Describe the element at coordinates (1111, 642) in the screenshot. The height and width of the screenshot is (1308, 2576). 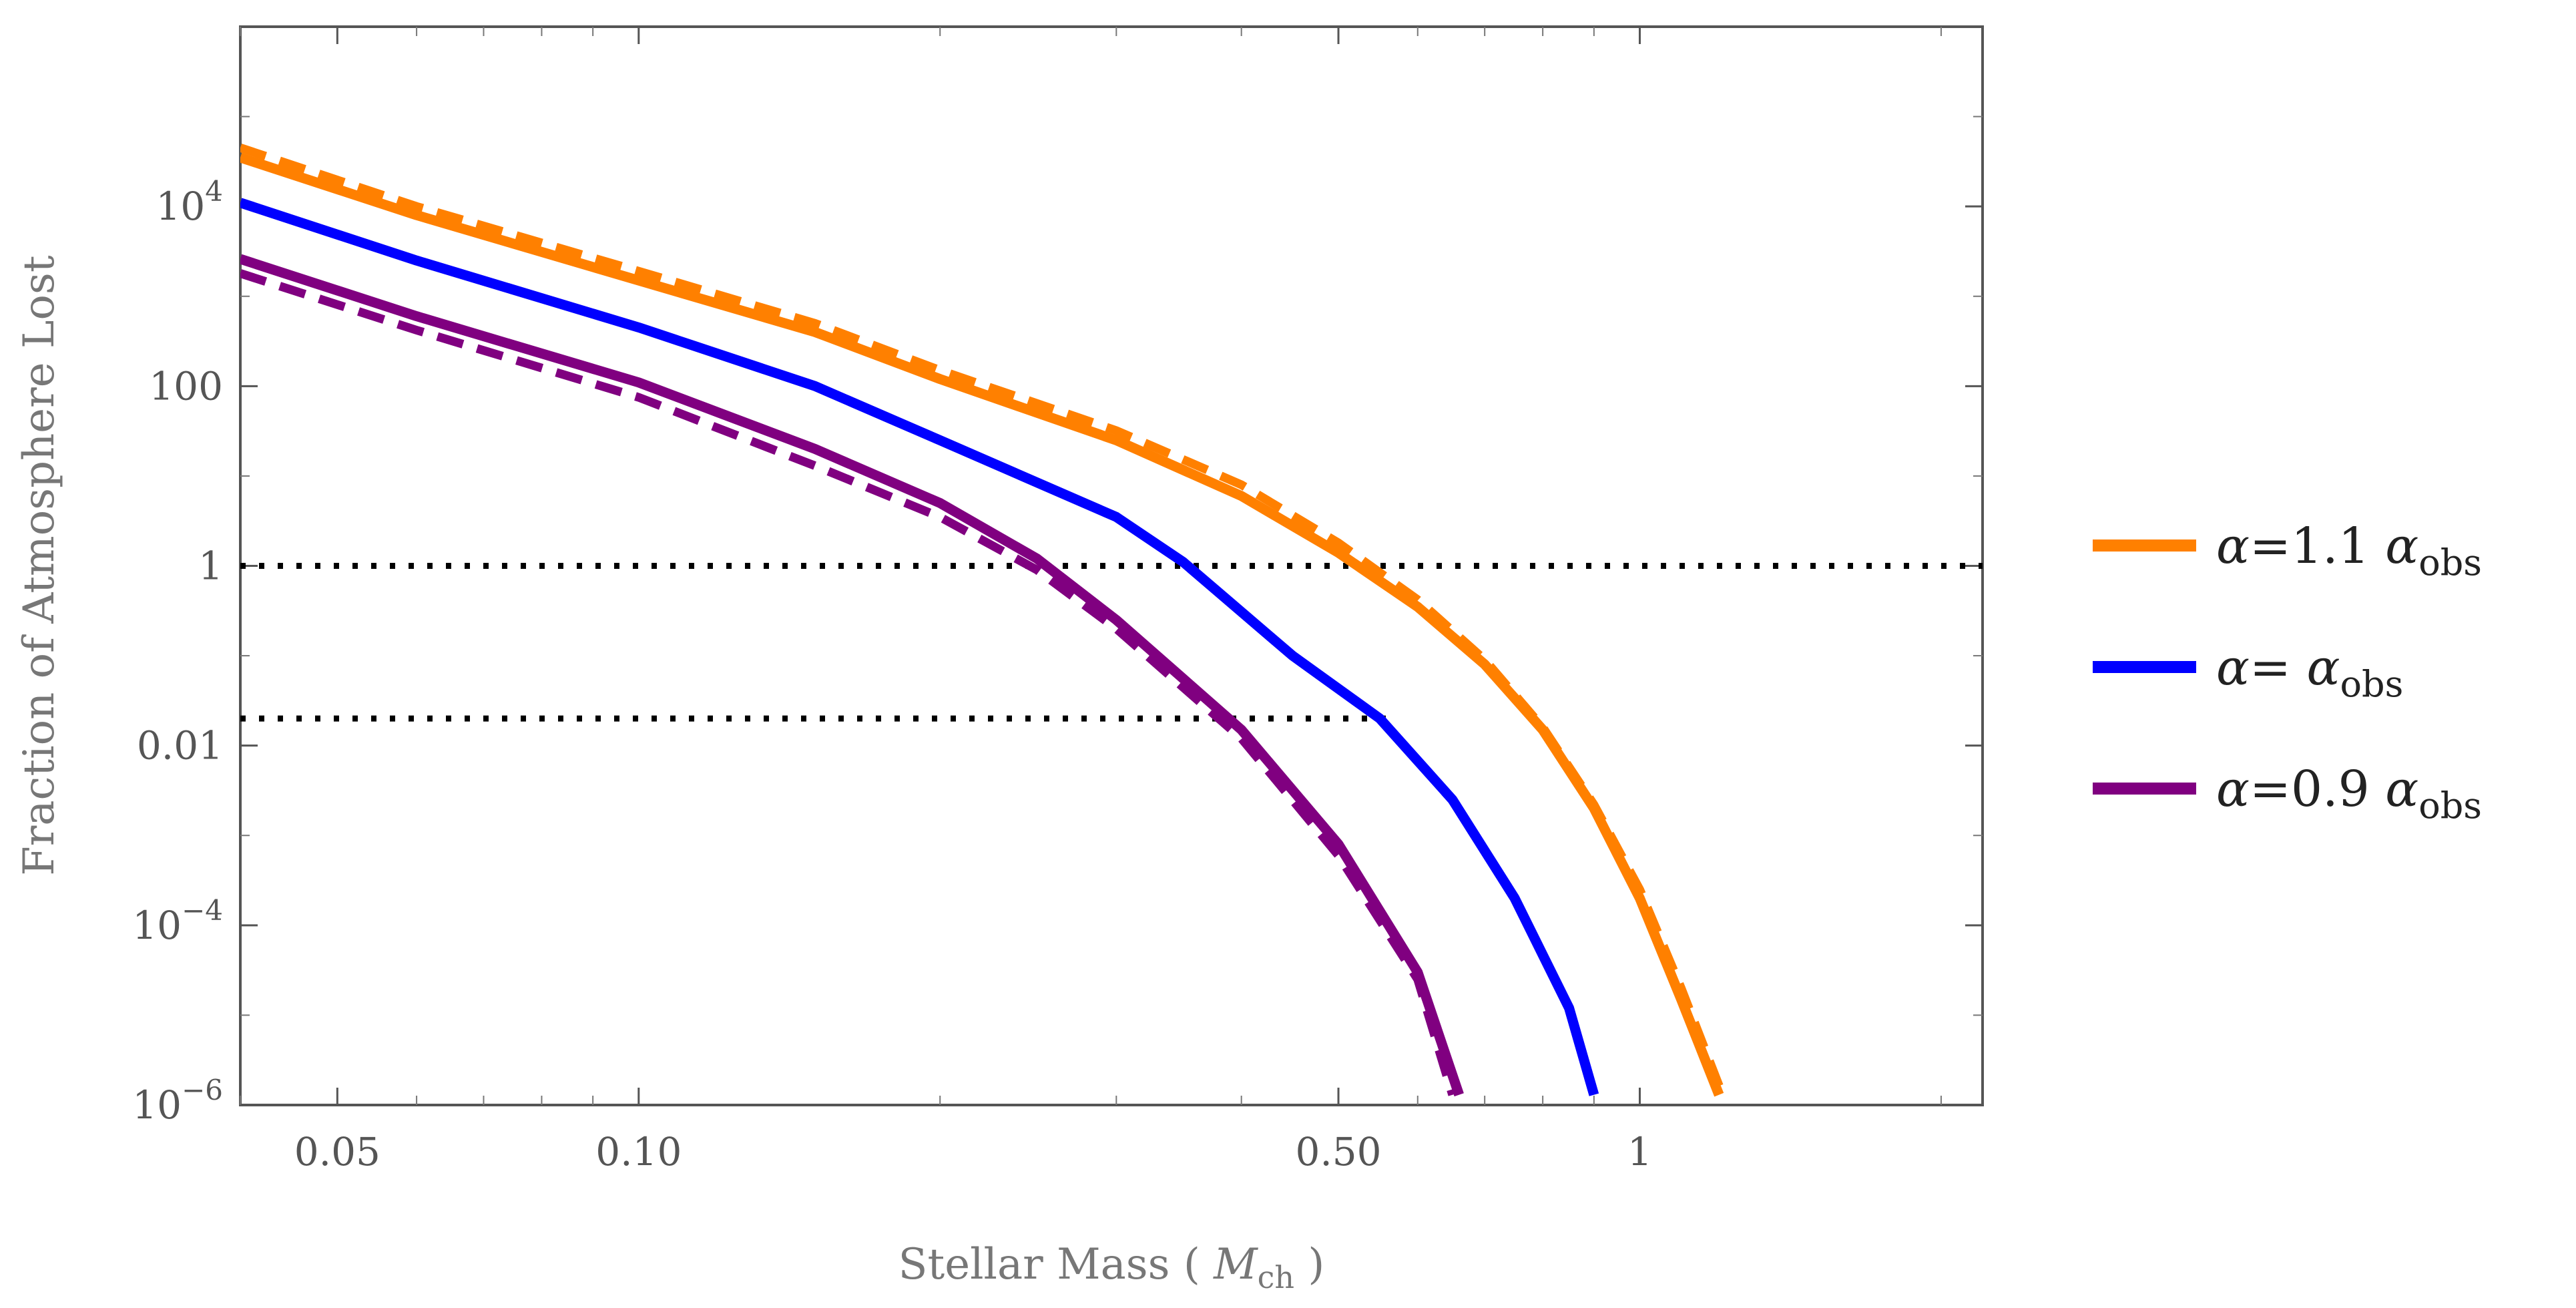
I see `reference-lines` at that location.